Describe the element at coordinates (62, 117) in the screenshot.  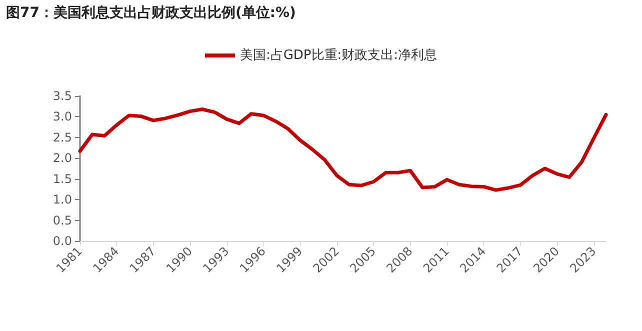
I see `y-tick-label: 3.0` at that location.